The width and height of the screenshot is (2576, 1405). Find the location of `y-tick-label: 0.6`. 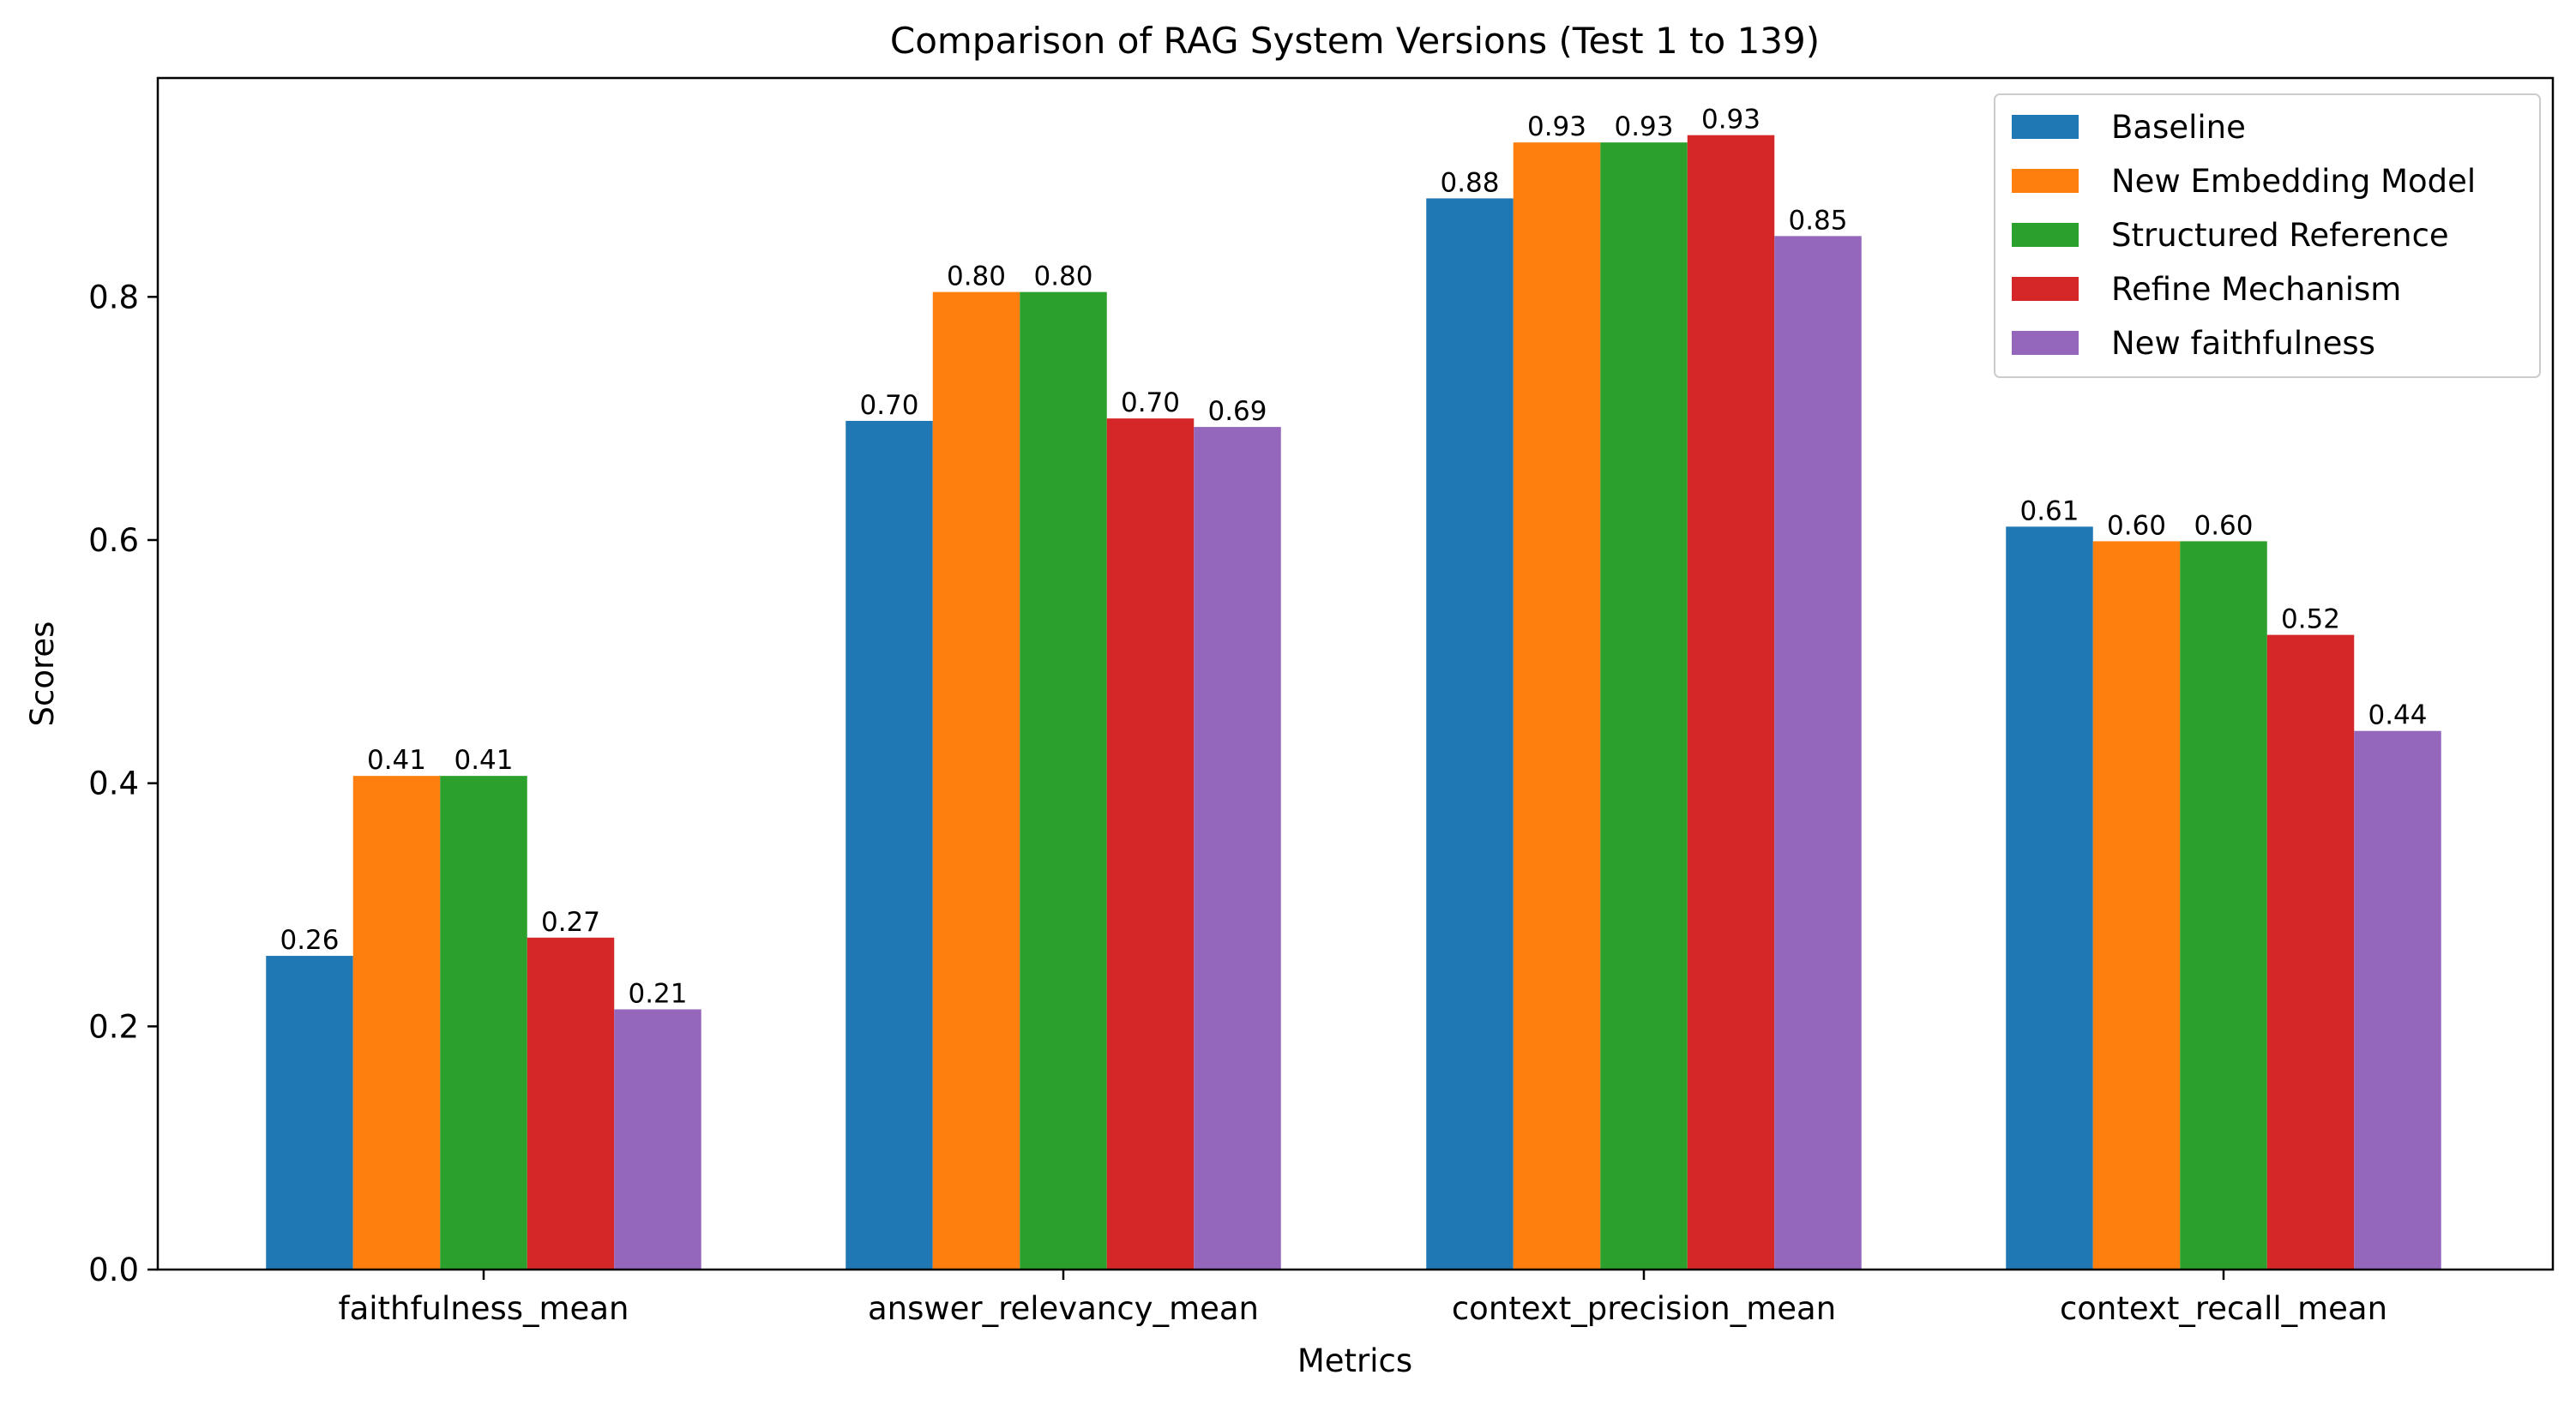

y-tick-label: 0.6 is located at coordinates (113, 540).